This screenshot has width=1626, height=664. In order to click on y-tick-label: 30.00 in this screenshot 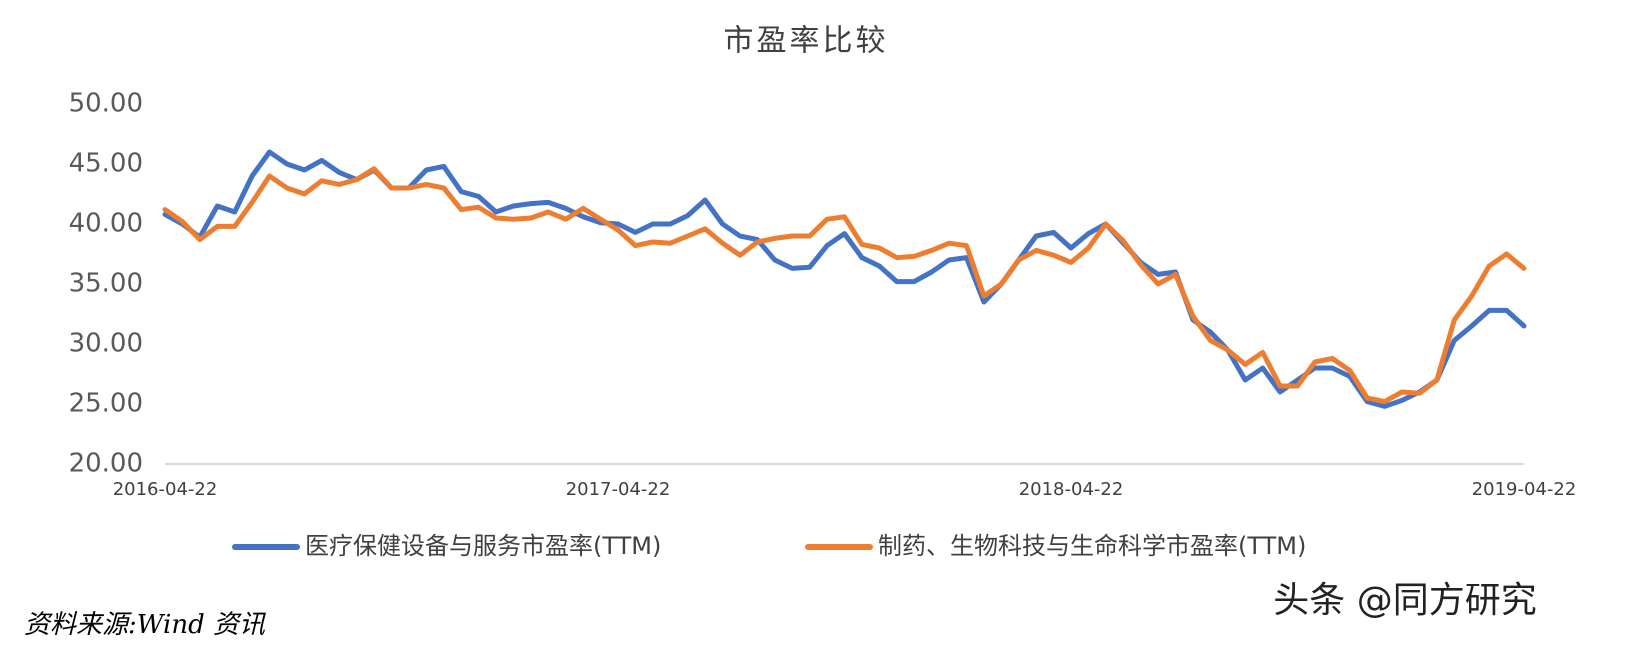, I will do `click(106, 344)`.